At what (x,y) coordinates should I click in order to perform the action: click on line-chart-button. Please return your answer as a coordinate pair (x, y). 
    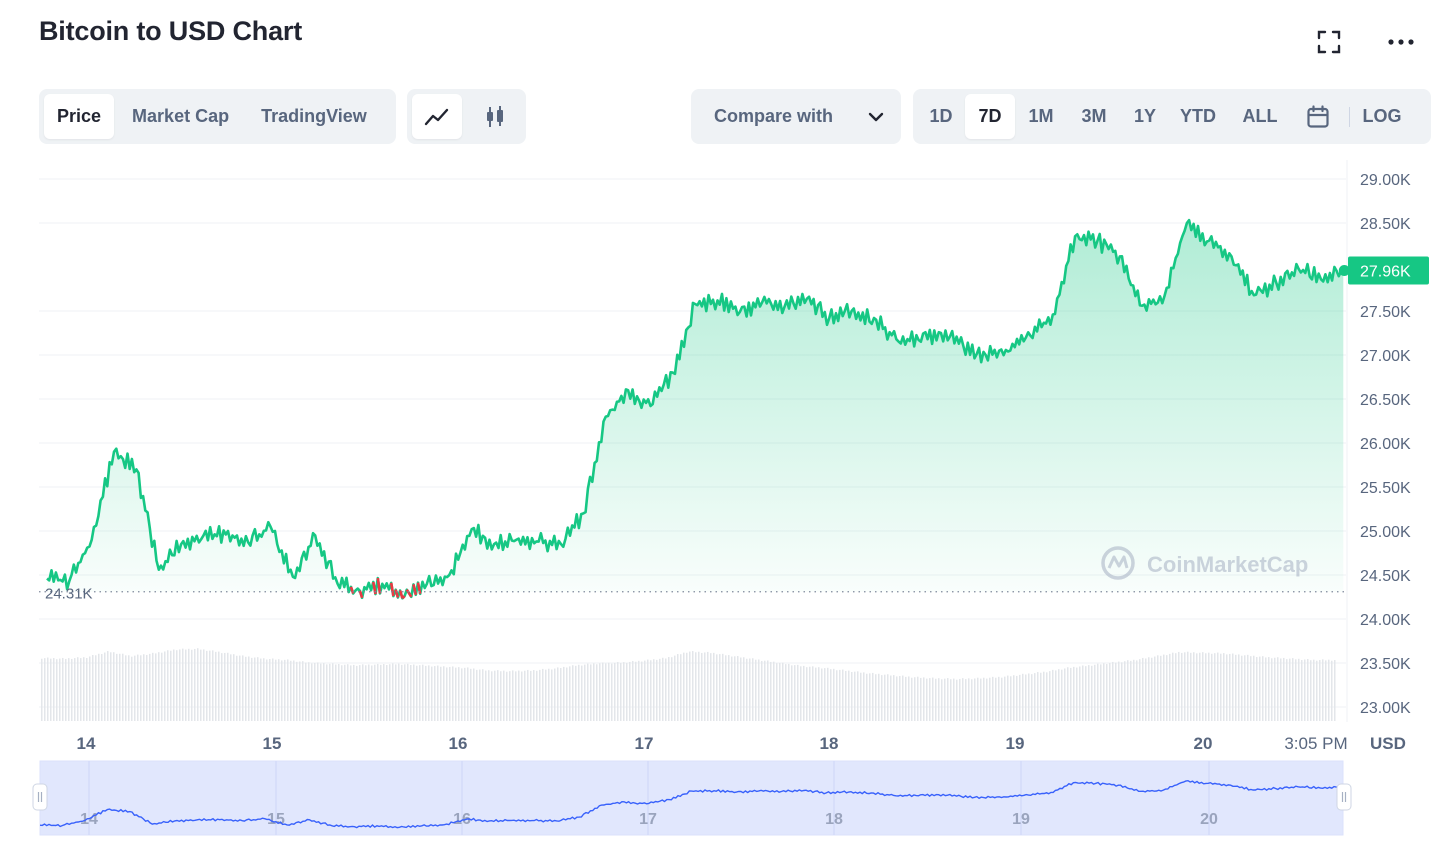
    Looking at the image, I should click on (437, 116).